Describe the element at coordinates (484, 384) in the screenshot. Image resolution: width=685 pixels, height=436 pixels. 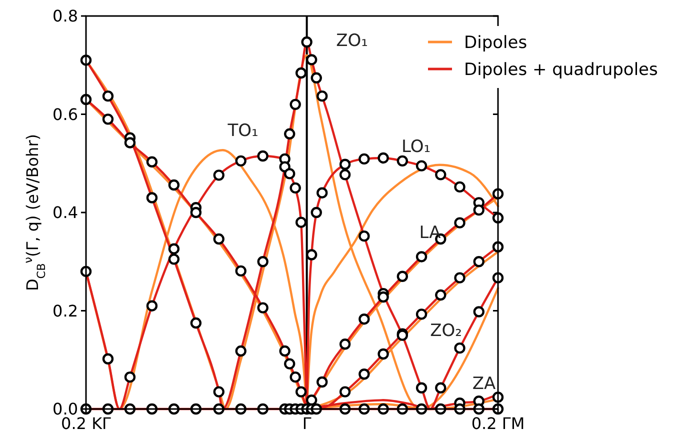
I see `annotation: ZA` at that location.